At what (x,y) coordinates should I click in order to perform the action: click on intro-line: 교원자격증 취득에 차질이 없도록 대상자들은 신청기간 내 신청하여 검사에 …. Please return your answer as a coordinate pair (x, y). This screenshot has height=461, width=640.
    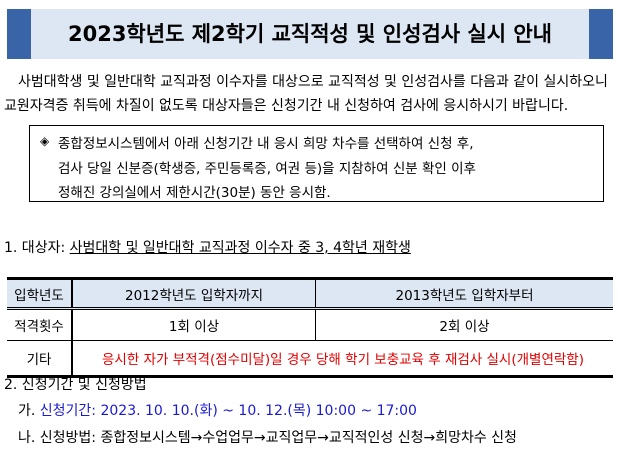
    Looking at the image, I should click on (286, 106).